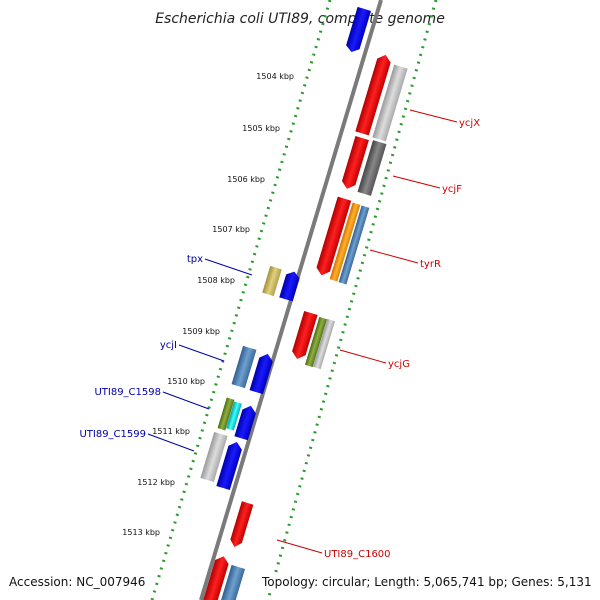 Image resolution: width=600 pixels, height=600 pixels. Describe the element at coordinates (215, 577) in the screenshot. I see `gene-bottom-red` at that location.